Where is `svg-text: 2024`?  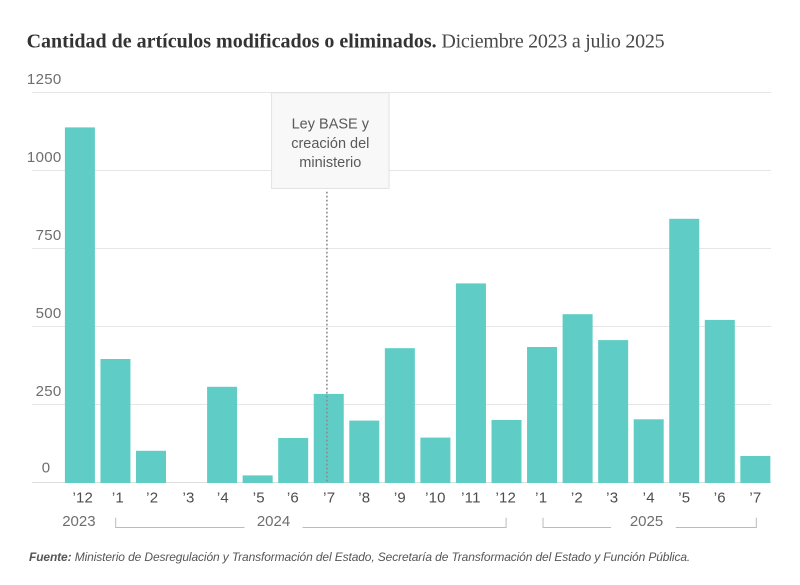
svg-text: 2024 is located at coordinates (273, 521).